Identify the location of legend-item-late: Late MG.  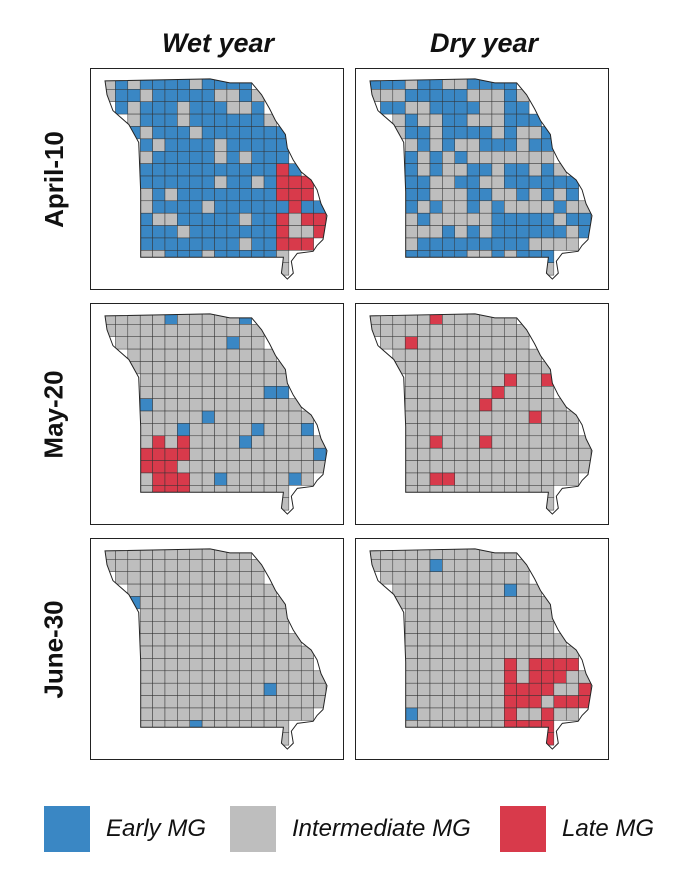
(577, 829).